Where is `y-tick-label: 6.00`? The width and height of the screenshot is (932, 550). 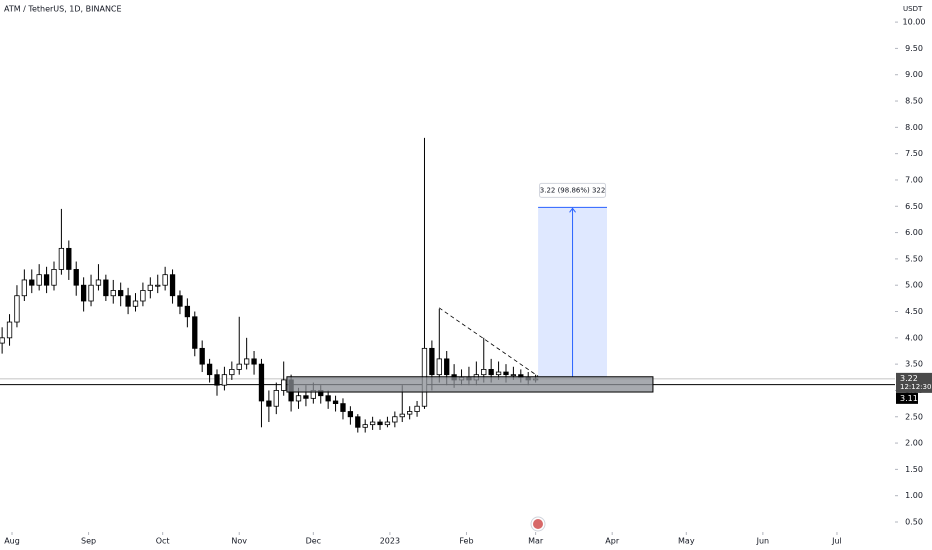 y-tick-label: 6.00 is located at coordinates (914, 232).